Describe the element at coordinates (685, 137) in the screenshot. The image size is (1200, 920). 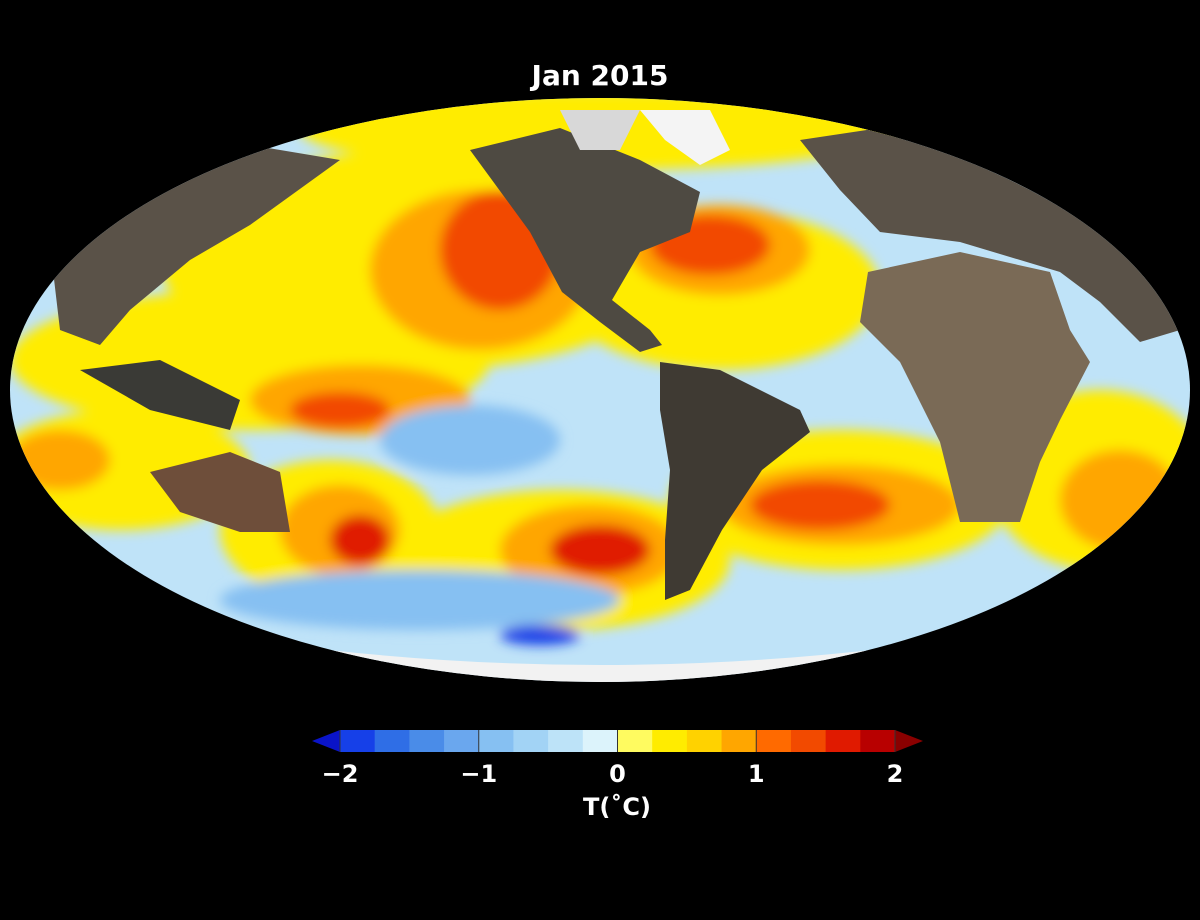
I see `greenland` at that location.